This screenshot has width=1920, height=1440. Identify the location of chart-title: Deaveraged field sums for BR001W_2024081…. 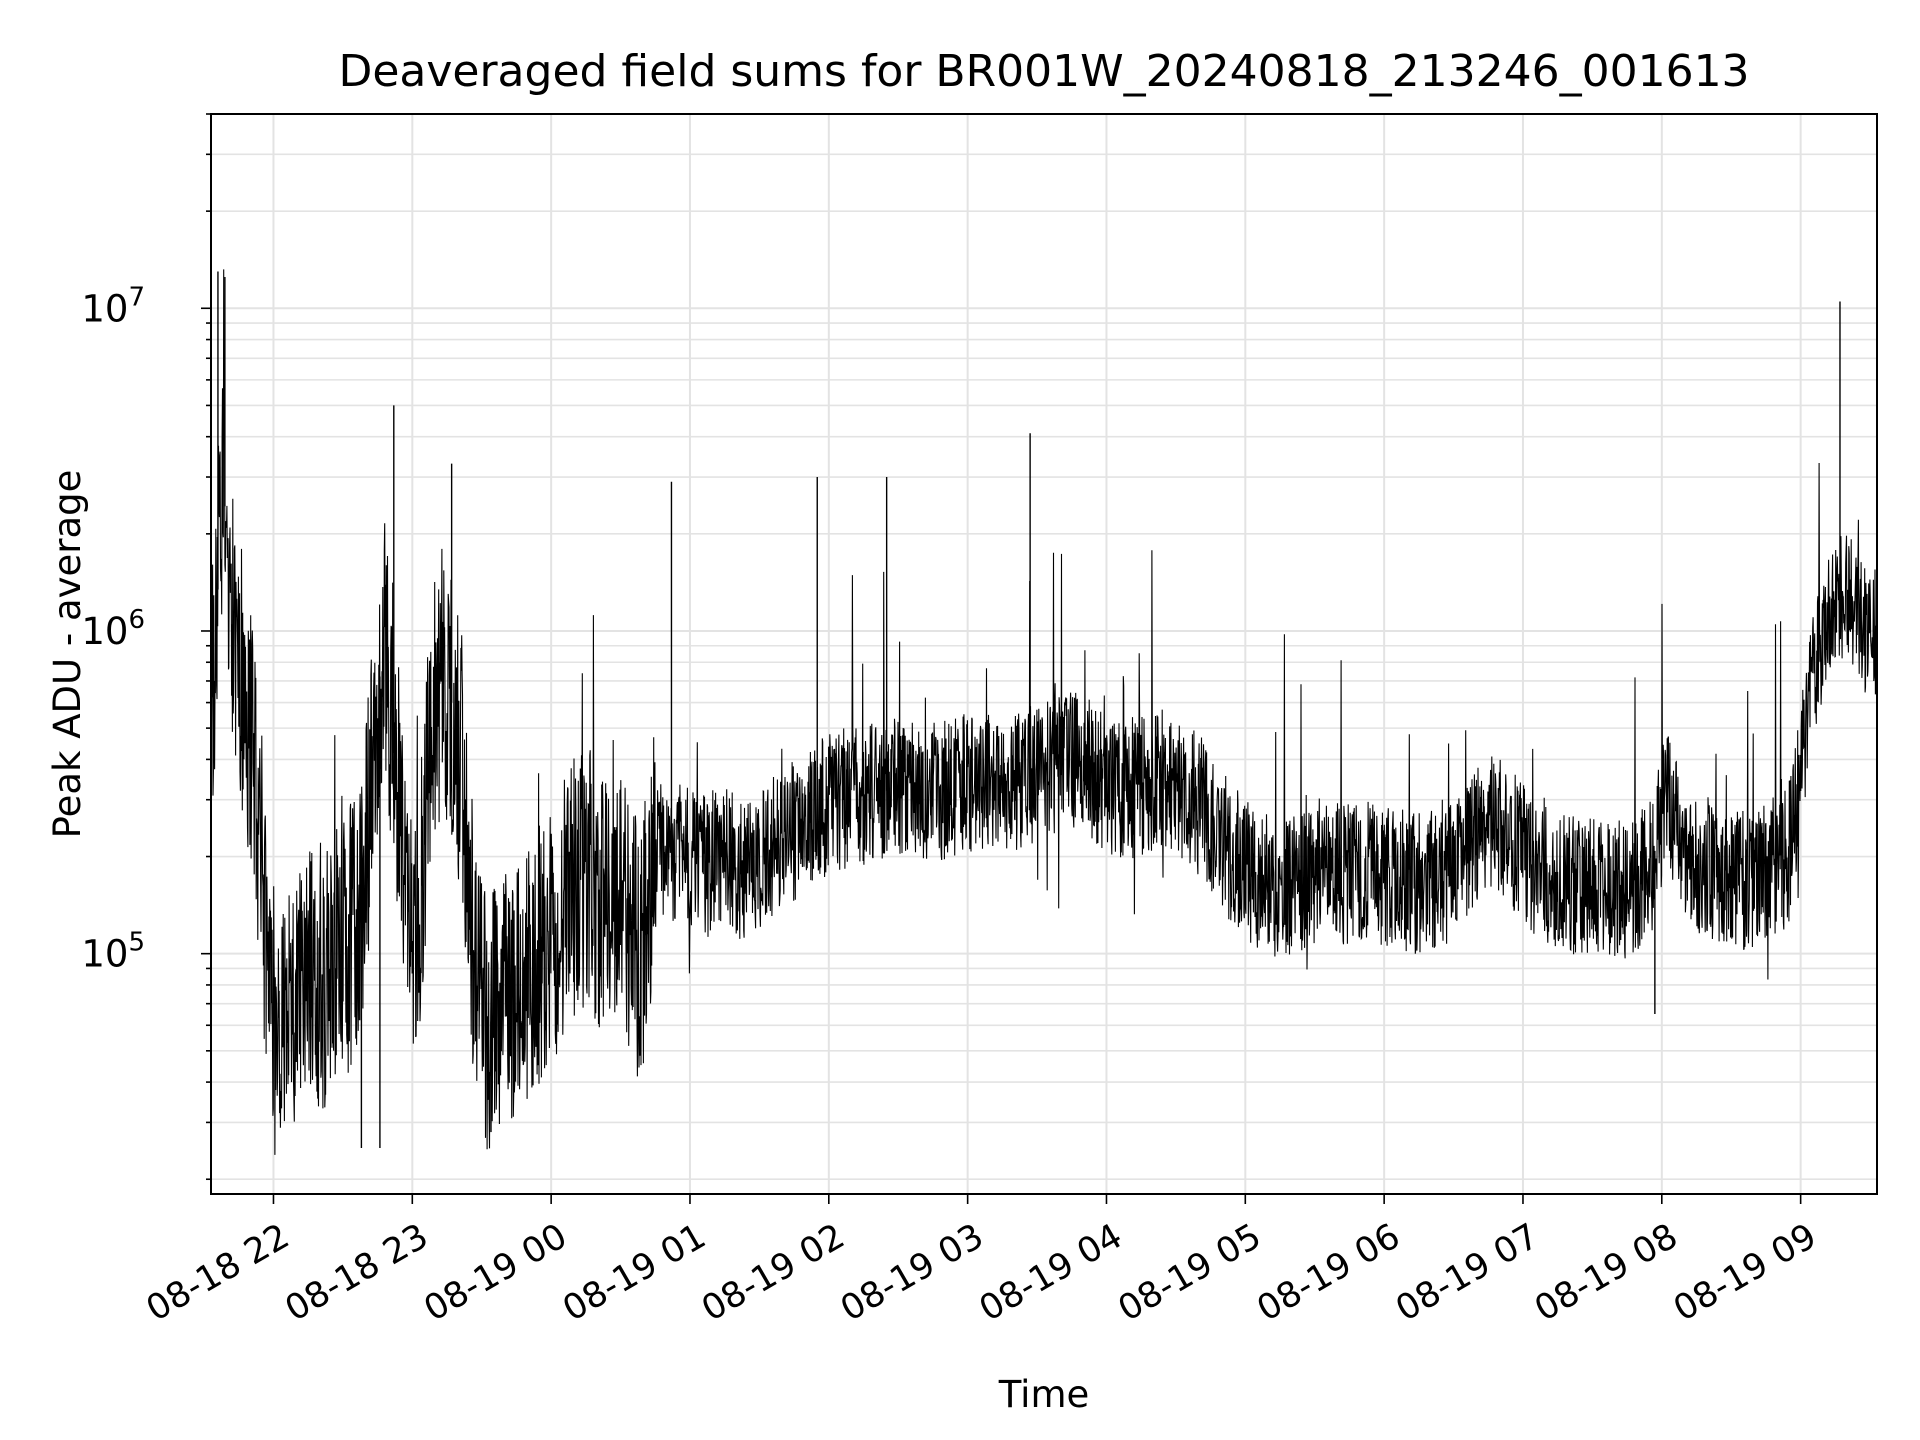
(1043, 71).